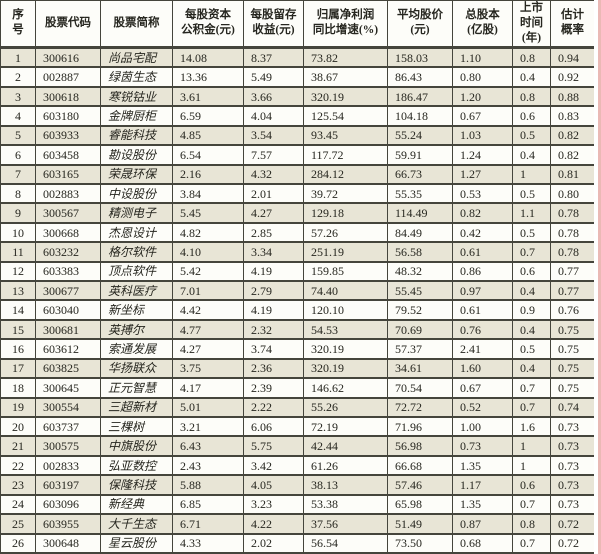  What do you see at coordinates (420, 24) in the screenshot?
I see `column-header-avg-price: 平均股价 (元)` at bounding box center [420, 24].